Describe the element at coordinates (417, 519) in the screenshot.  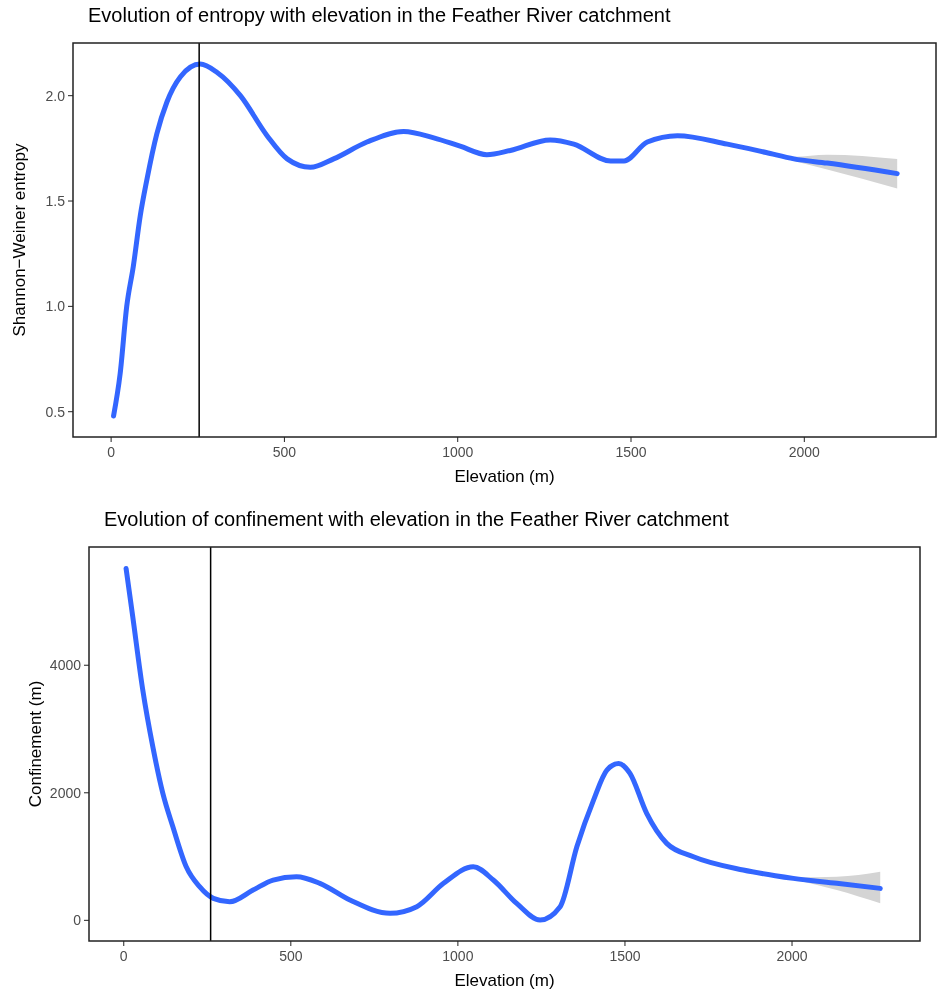
I see `chart-title: Evolution of confinement with elevation in the Feather River catchment` at that location.